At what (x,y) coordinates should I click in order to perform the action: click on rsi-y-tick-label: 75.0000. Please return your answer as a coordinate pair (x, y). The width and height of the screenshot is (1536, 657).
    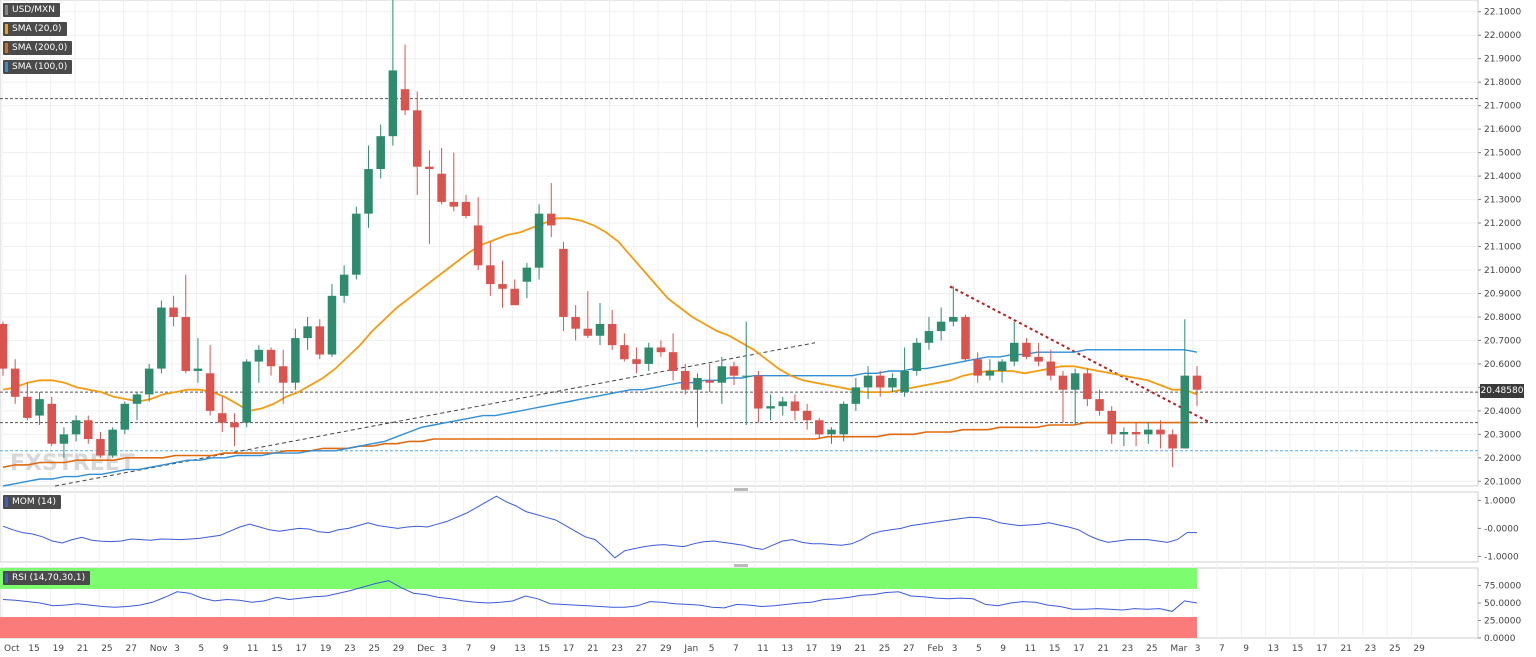
    Looking at the image, I should click on (1502, 587).